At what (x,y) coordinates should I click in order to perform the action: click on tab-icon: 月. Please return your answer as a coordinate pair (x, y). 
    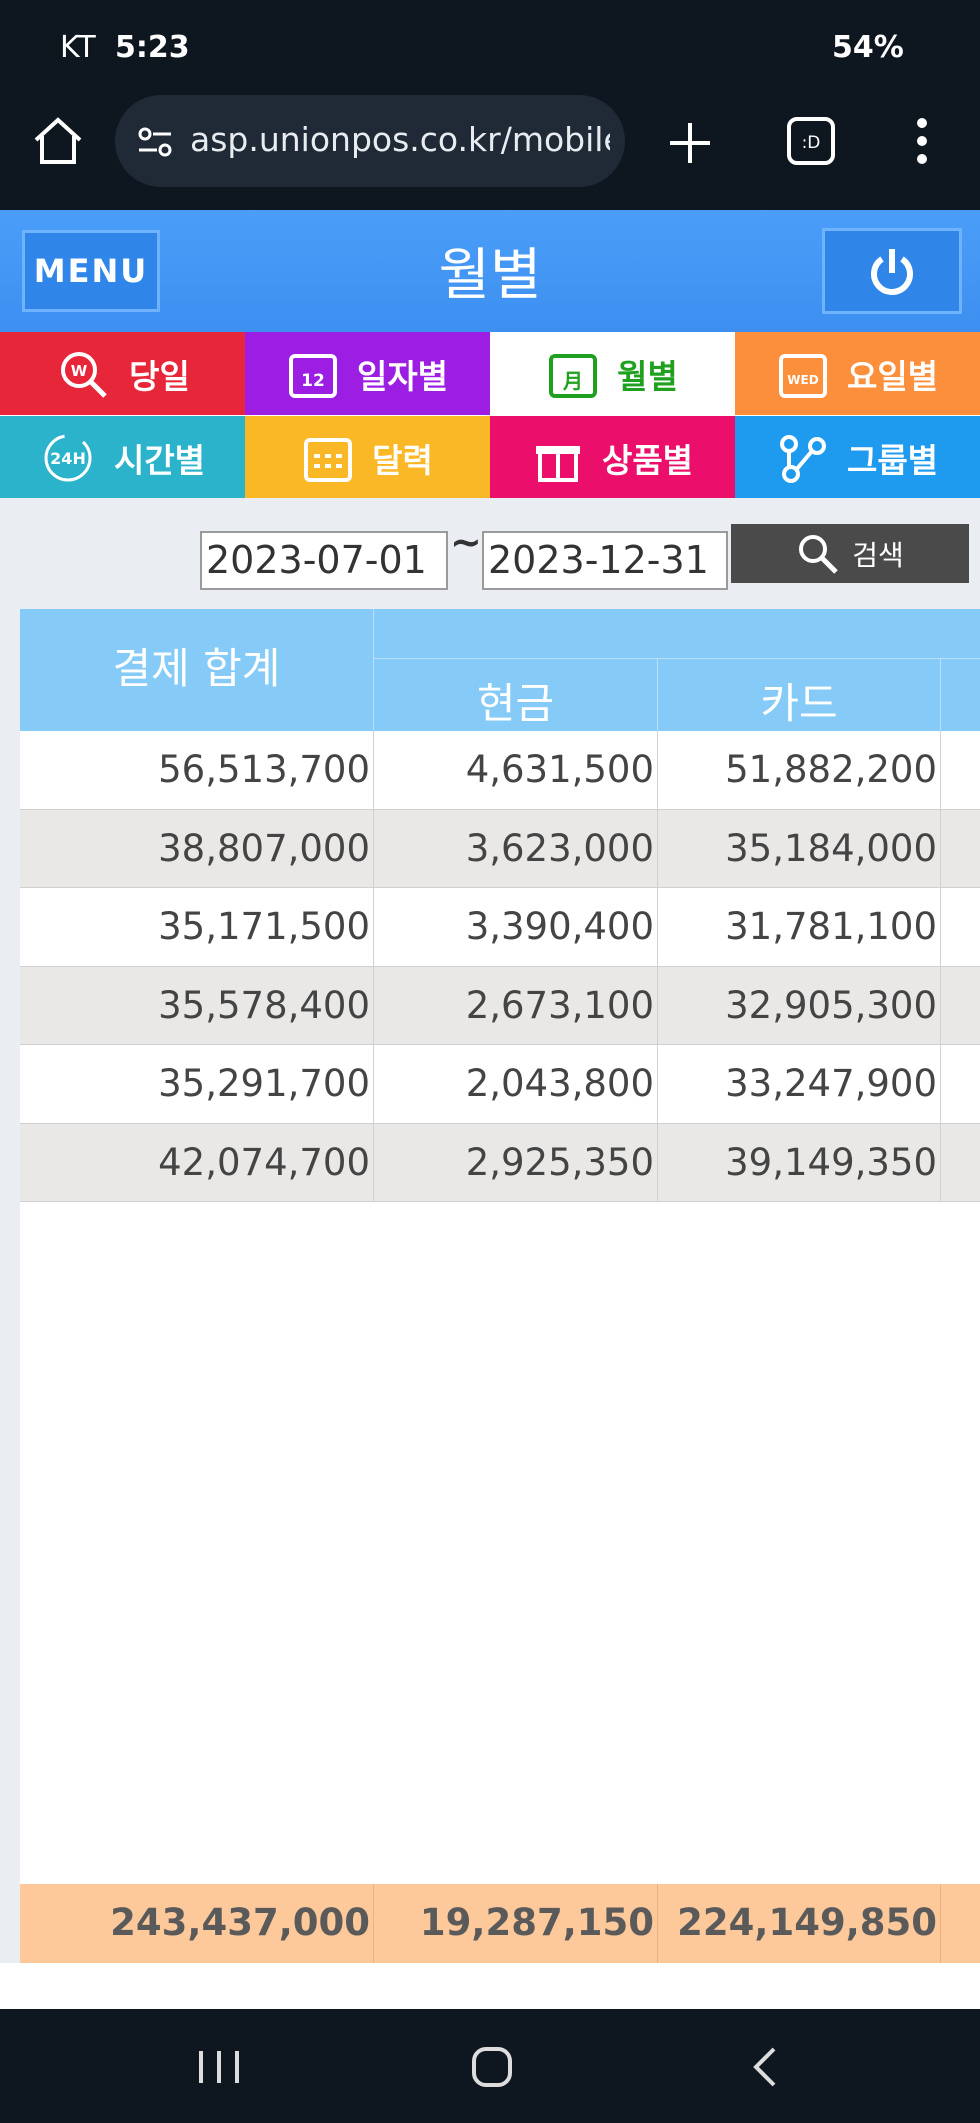
    Looking at the image, I should click on (573, 375).